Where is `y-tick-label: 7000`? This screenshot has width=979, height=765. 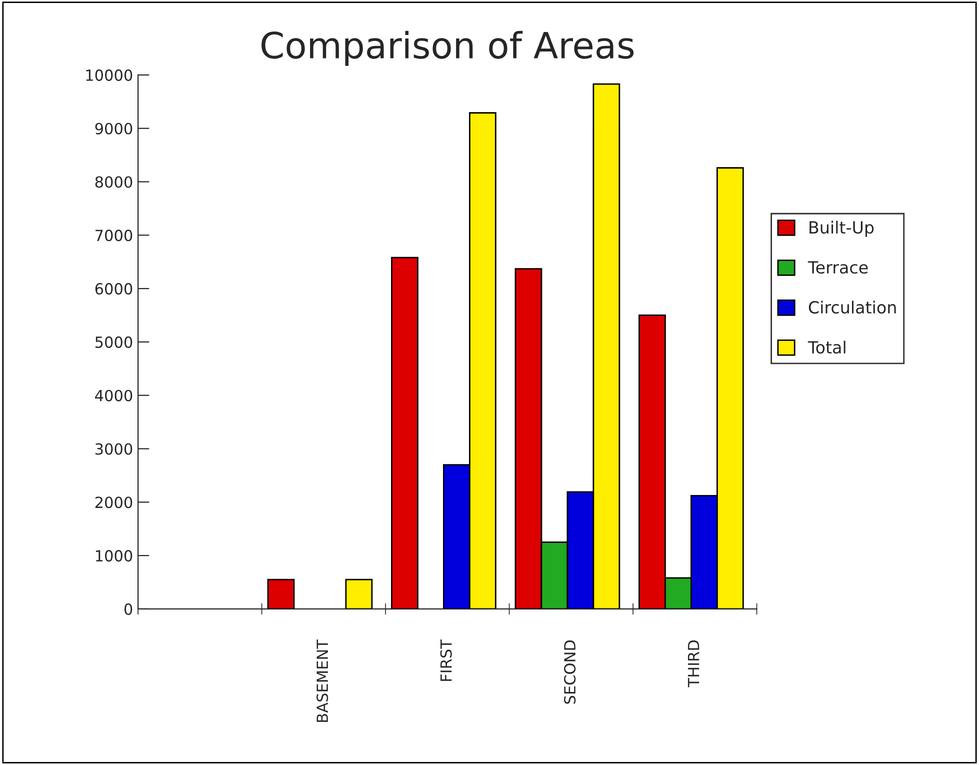
y-tick-label: 7000 is located at coordinates (114, 236).